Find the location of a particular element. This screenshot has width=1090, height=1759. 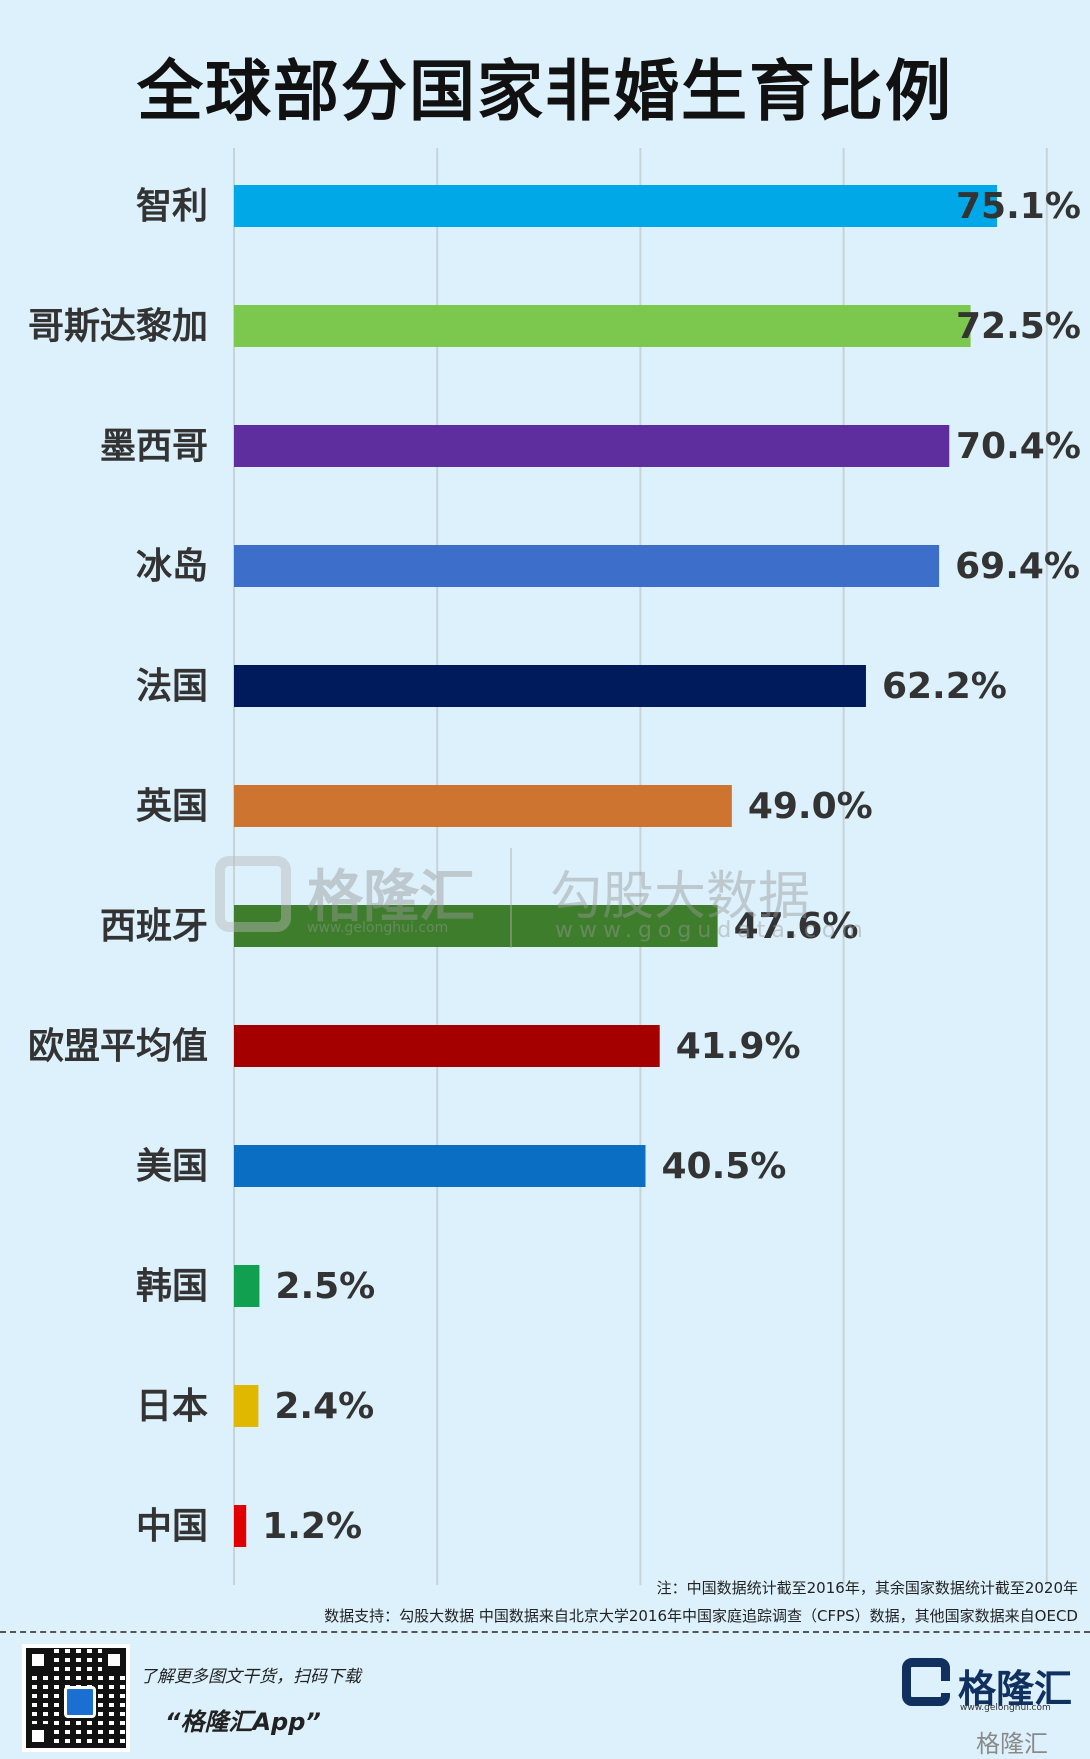

category-label: 英国 is located at coordinates (172, 806).